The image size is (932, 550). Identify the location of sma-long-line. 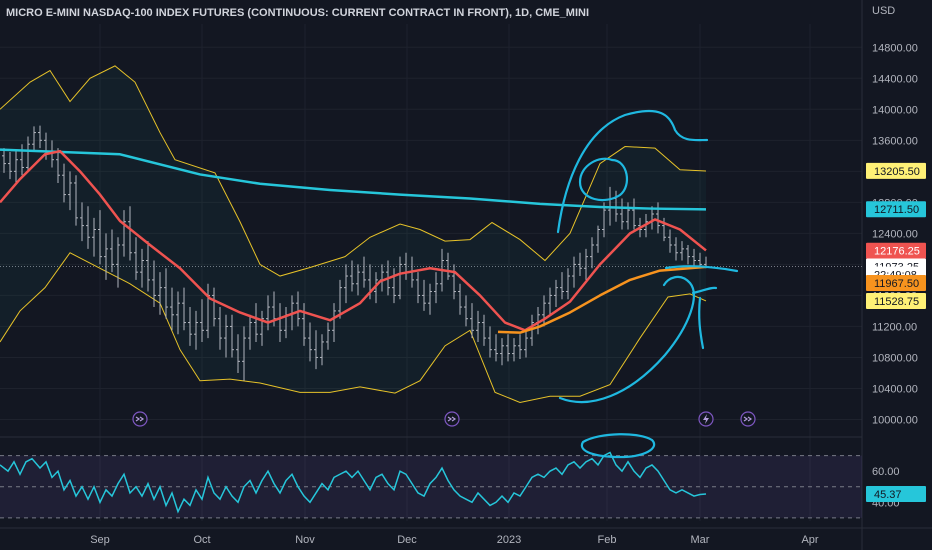
(353, 179).